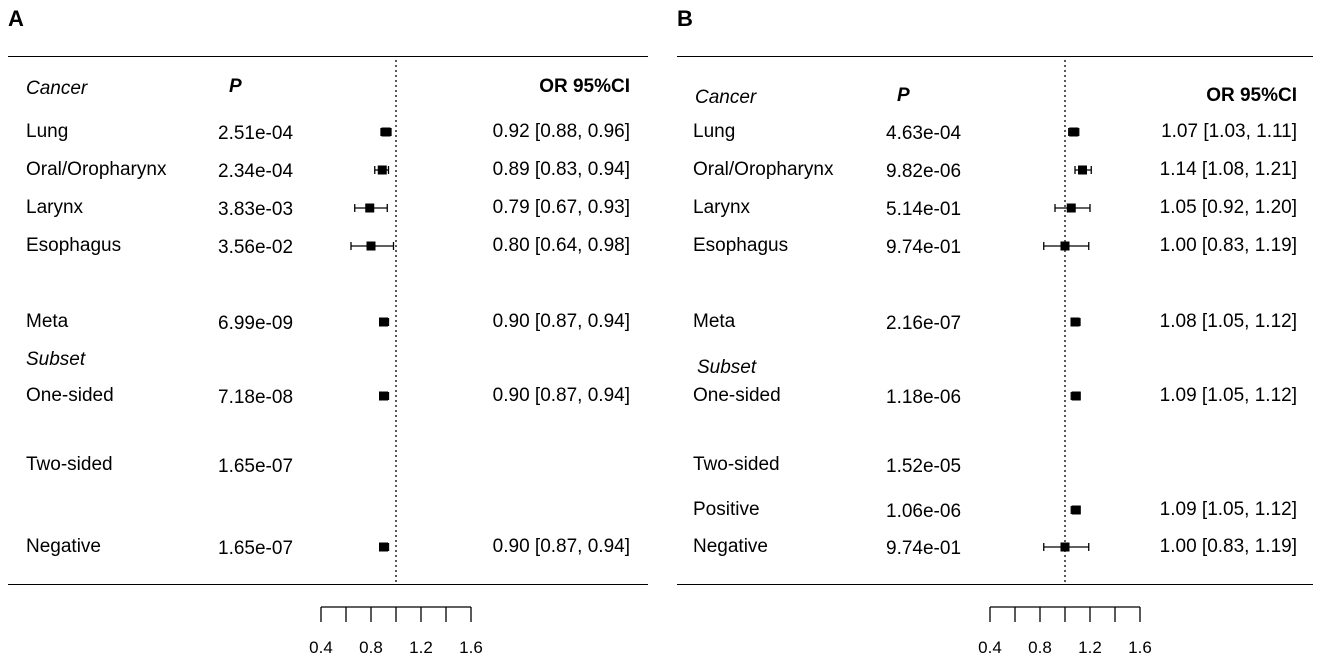  I want to click on panel-label: A, so click(16, 18).